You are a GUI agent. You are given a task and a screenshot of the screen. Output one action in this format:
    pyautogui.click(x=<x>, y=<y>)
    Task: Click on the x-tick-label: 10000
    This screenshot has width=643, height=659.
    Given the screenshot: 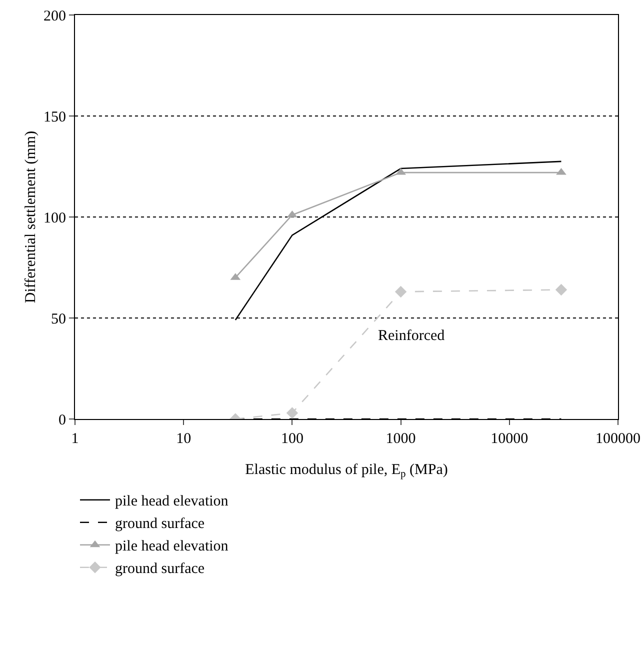 What is the action you would take?
    pyautogui.click(x=509, y=439)
    